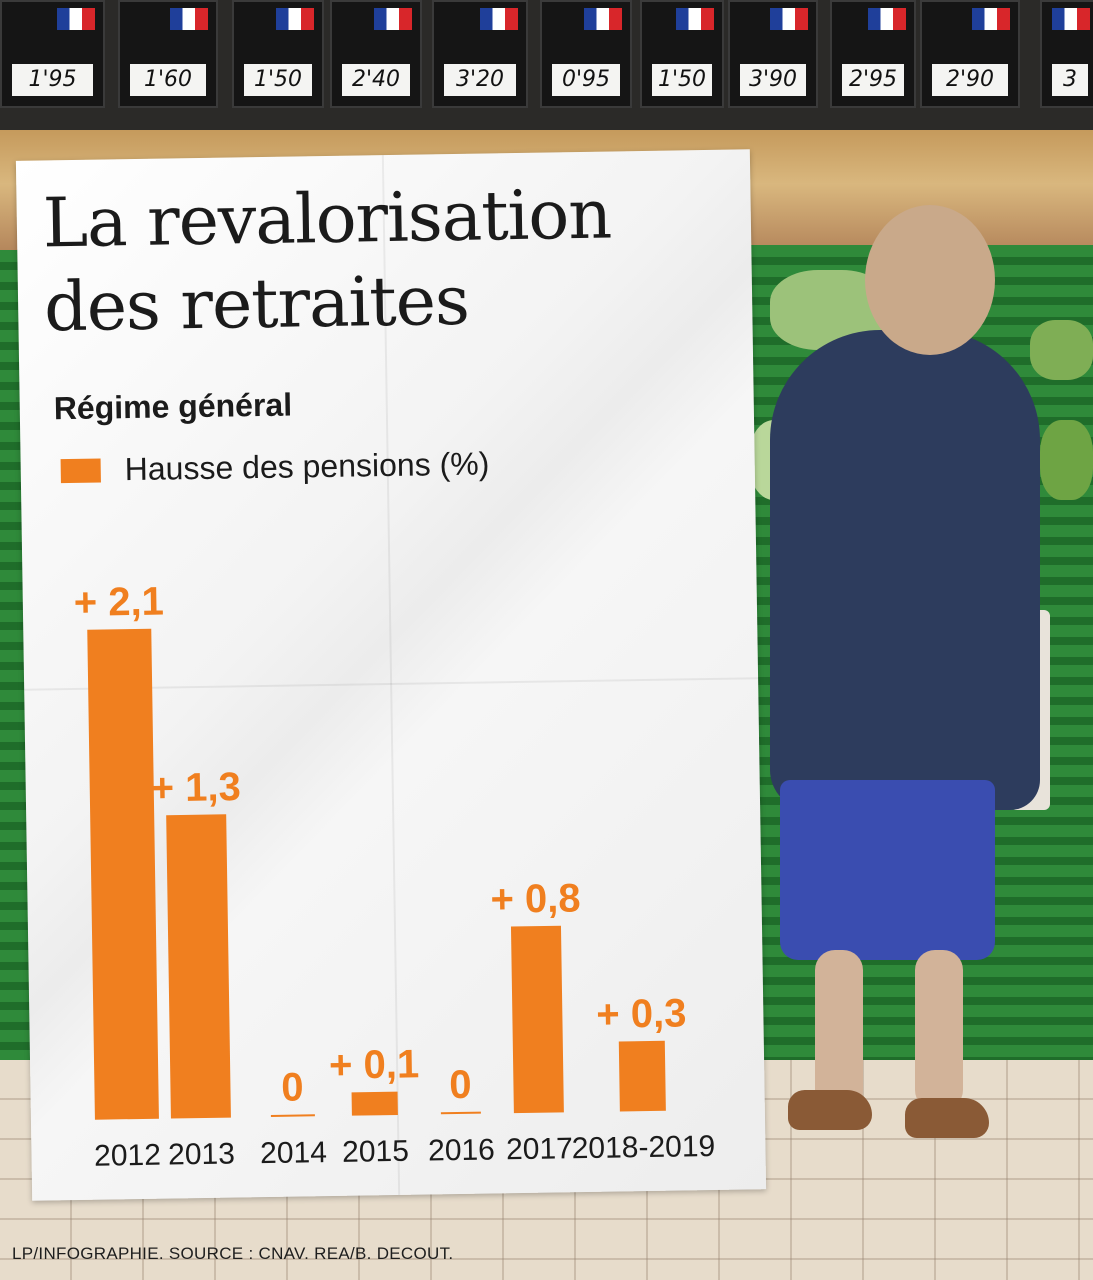 Image resolution: width=1093 pixels, height=1280 pixels. I want to click on price-tag-value: 3, so click(1070, 80).